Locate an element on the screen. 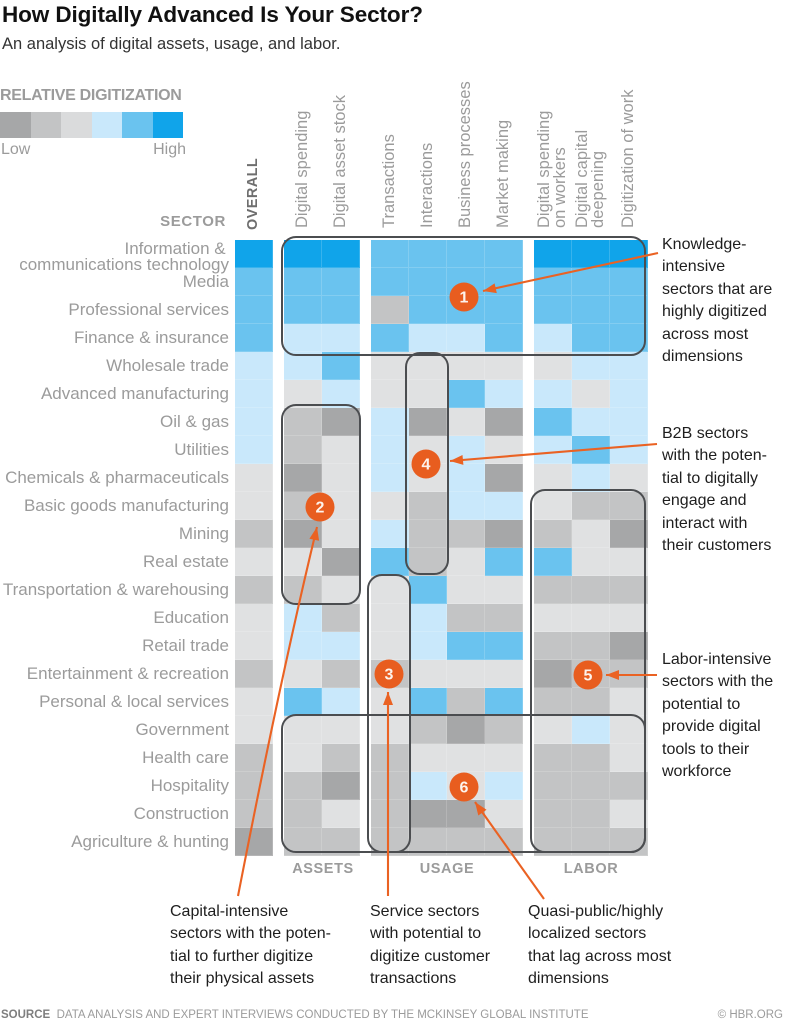 The width and height of the screenshot is (785, 1024). svg-text: 1 is located at coordinates (464, 298).